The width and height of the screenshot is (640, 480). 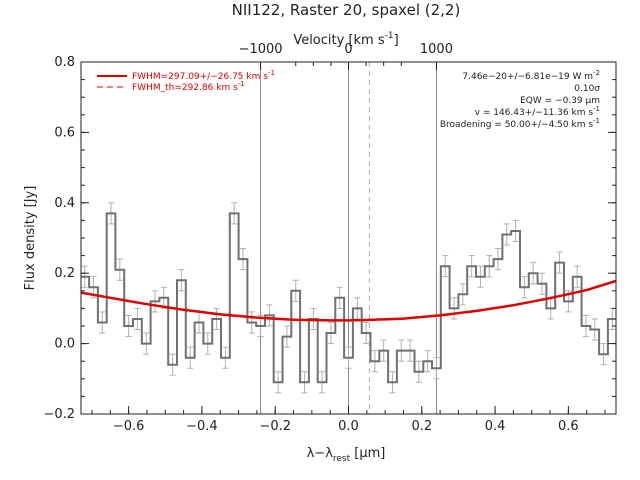 What do you see at coordinates (537, 111) in the screenshot?
I see `annotation-velocity: v = 146.43+/−11.36 km s-1` at bounding box center [537, 111].